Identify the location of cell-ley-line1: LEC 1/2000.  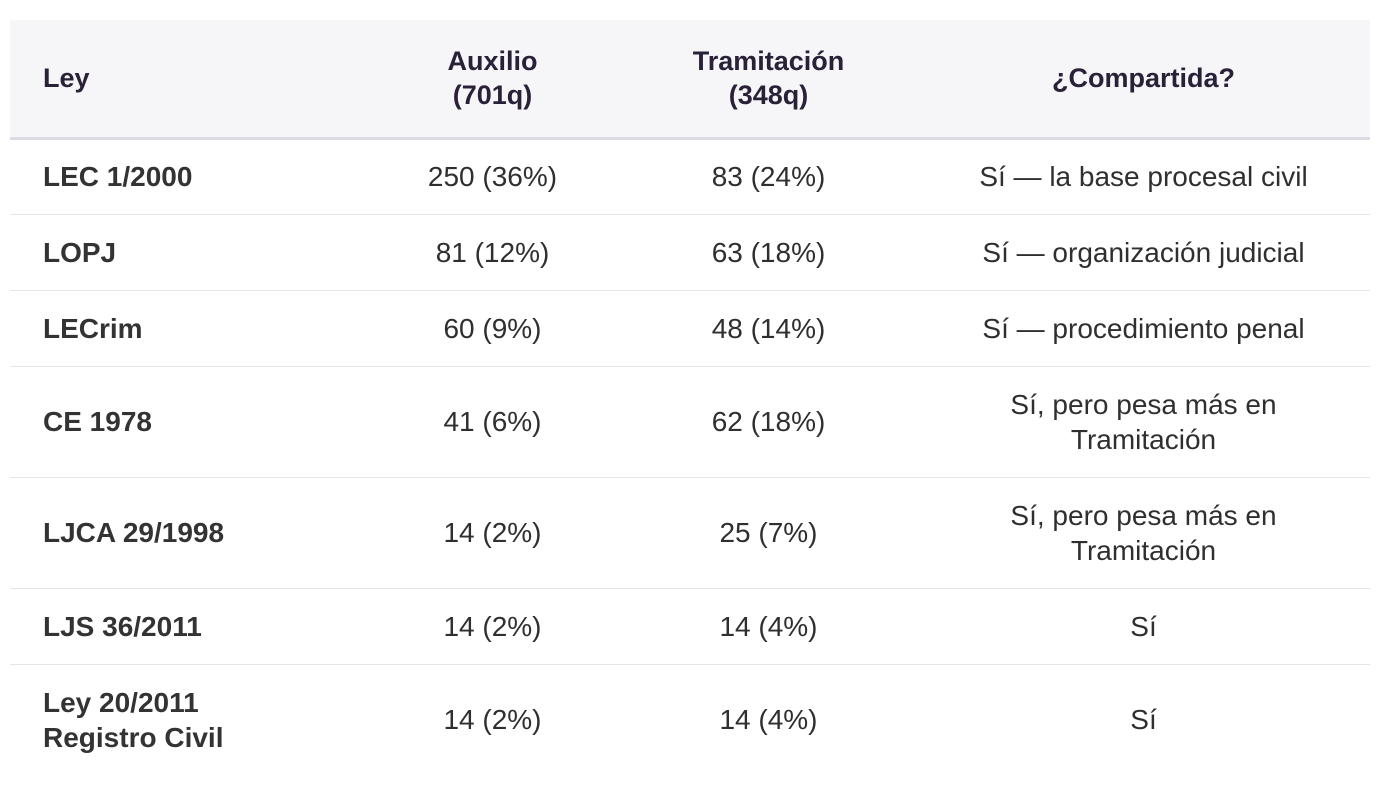
(118, 176).